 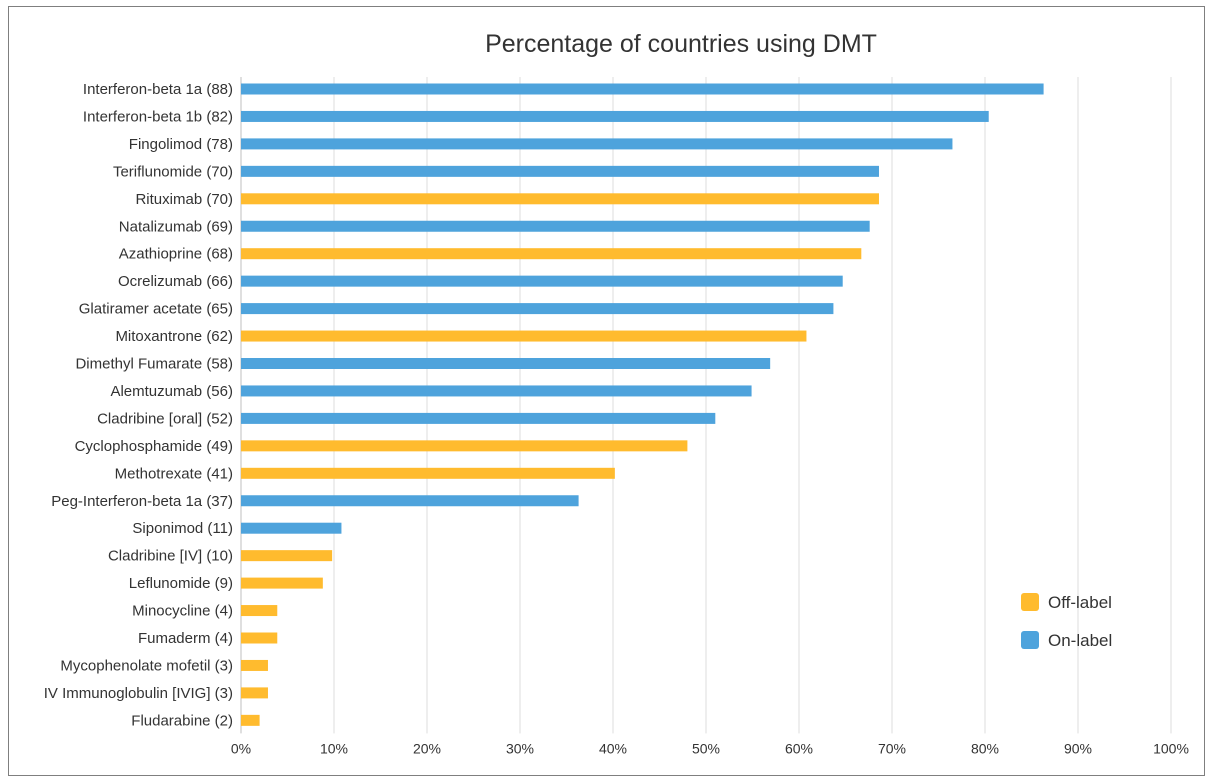 What do you see at coordinates (176, 226) in the screenshot?
I see `category-label: Natalizumab (69)` at bounding box center [176, 226].